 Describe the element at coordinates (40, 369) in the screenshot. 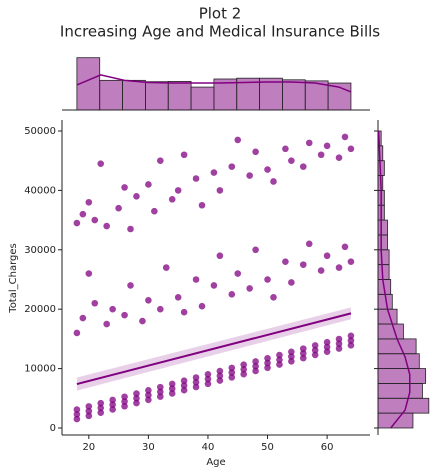

I see `y-tick-label: 10000` at that location.